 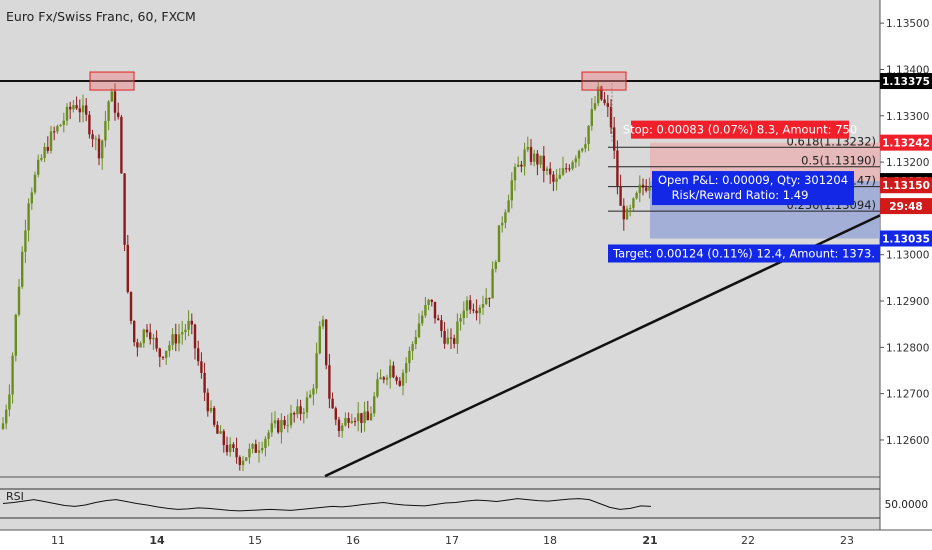 What do you see at coordinates (466, 540) in the screenshot?
I see `time-axis-background` at bounding box center [466, 540].